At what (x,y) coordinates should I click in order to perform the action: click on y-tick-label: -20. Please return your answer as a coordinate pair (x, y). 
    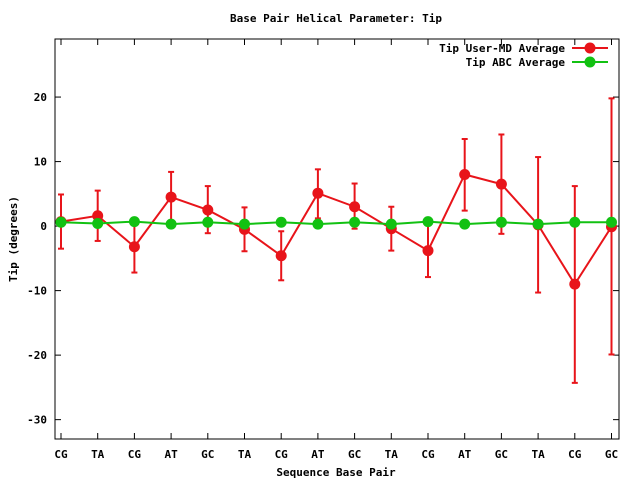
    Looking at the image, I should click on (37, 355).